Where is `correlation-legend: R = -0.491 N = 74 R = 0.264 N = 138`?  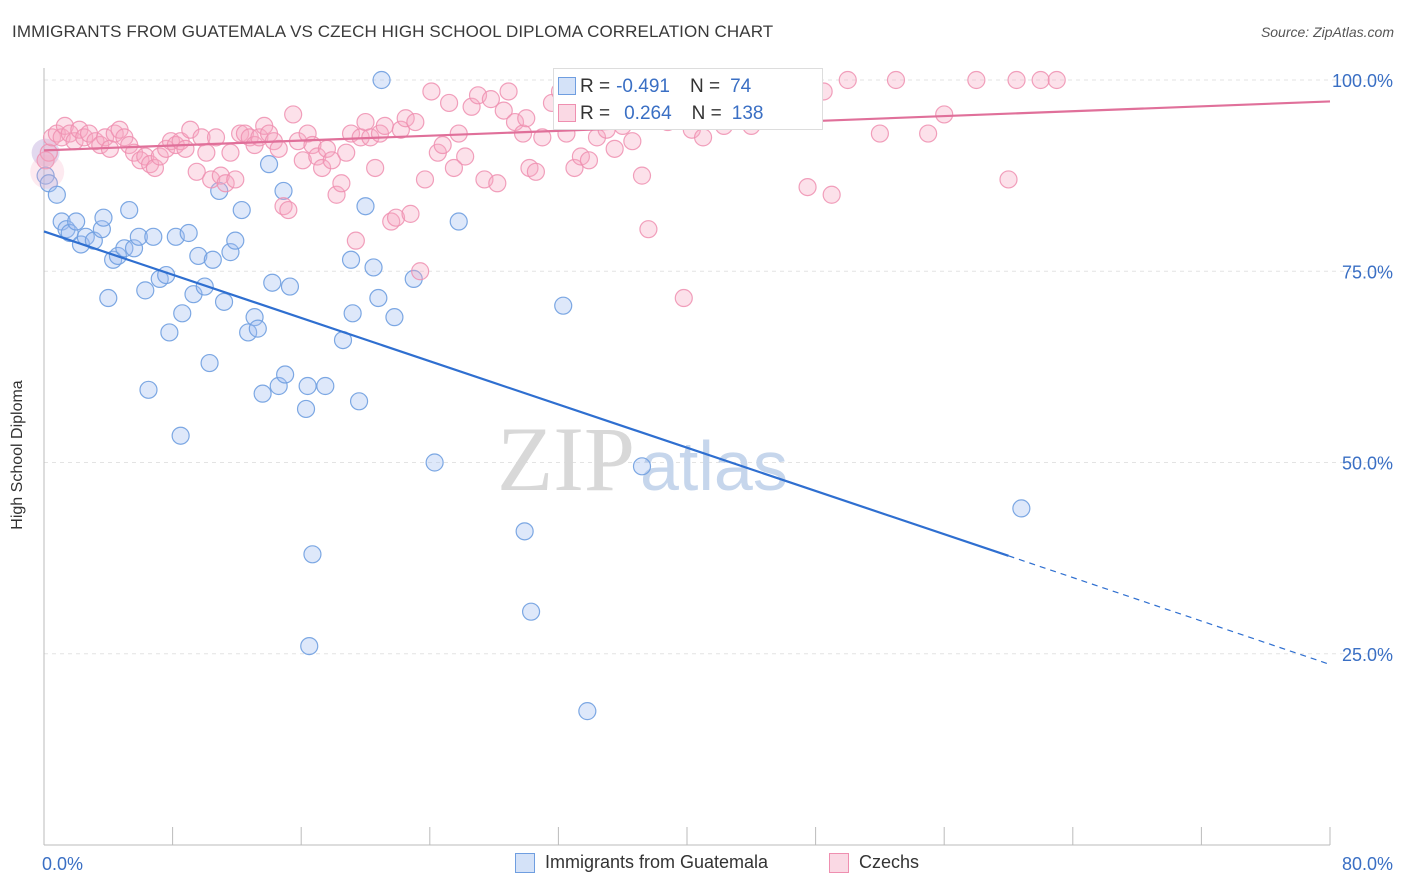
correlation-legend: R = -0.491 N = 74 R = 0.264 N = 138 is located at coordinates (688, 99).